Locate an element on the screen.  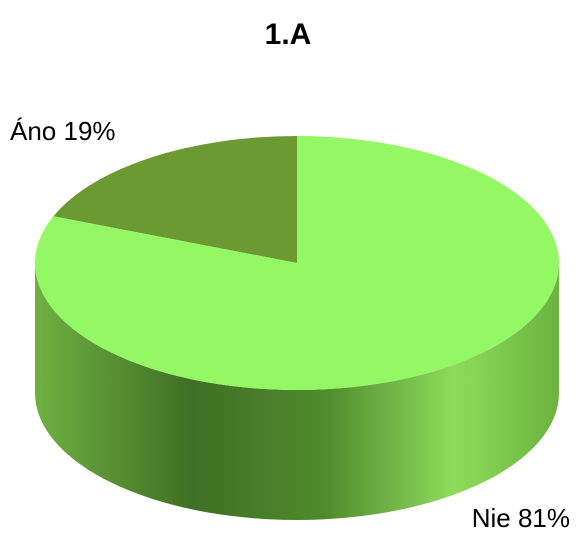
label-value: 81% is located at coordinates (544, 518).